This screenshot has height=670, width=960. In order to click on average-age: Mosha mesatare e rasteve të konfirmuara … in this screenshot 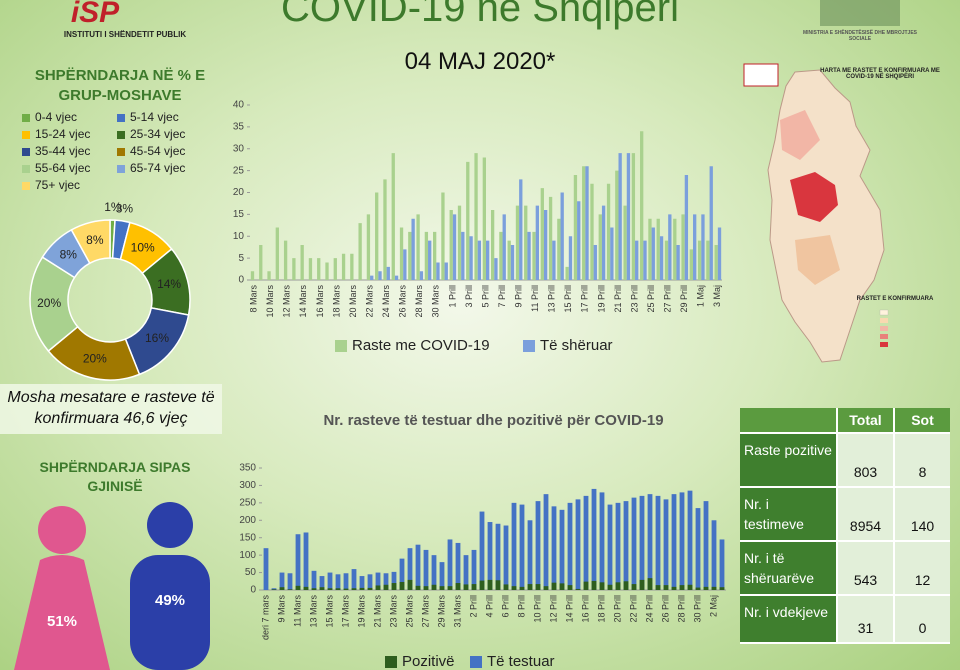, I will do `click(111, 409)`.